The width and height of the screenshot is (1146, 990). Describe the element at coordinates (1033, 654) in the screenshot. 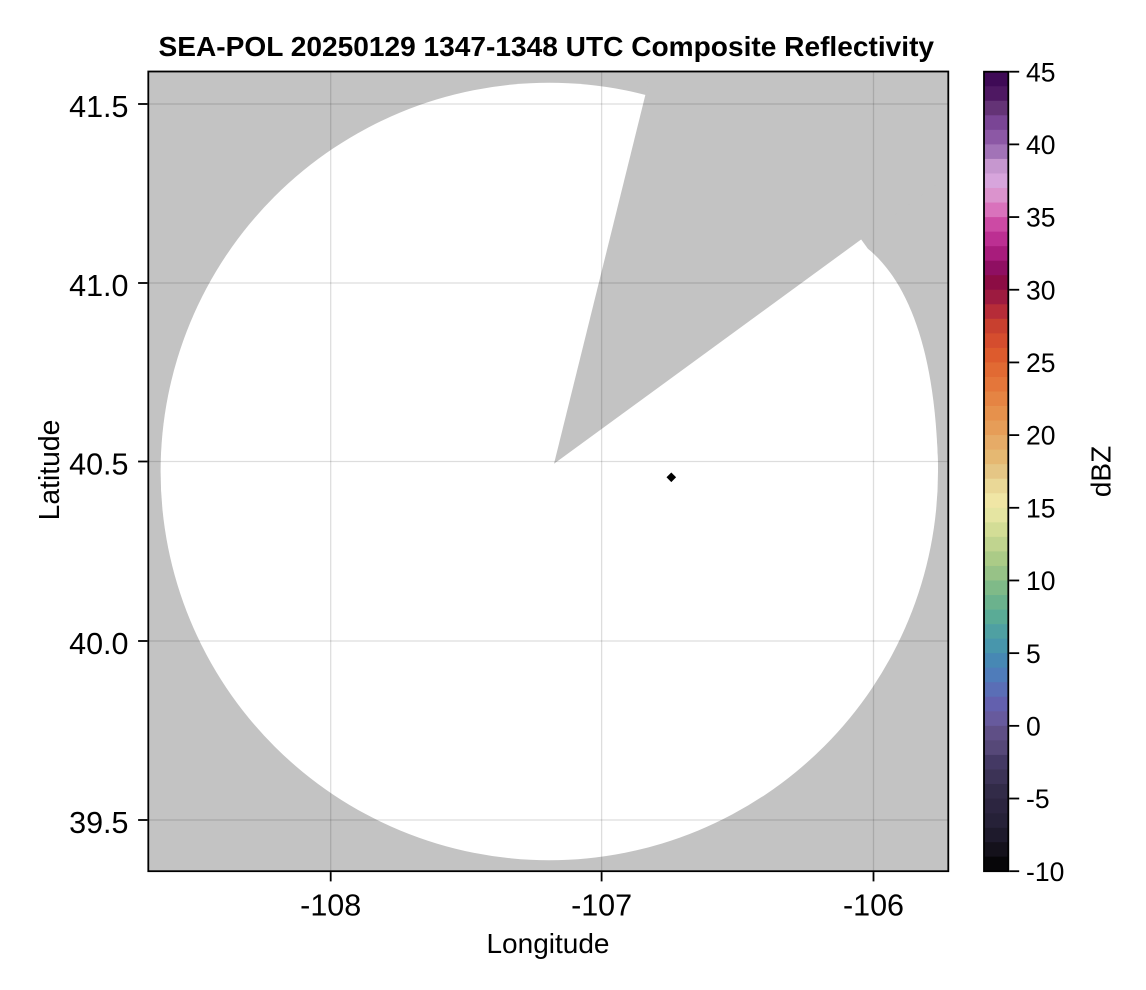

I see `svg-text: 5` at that location.